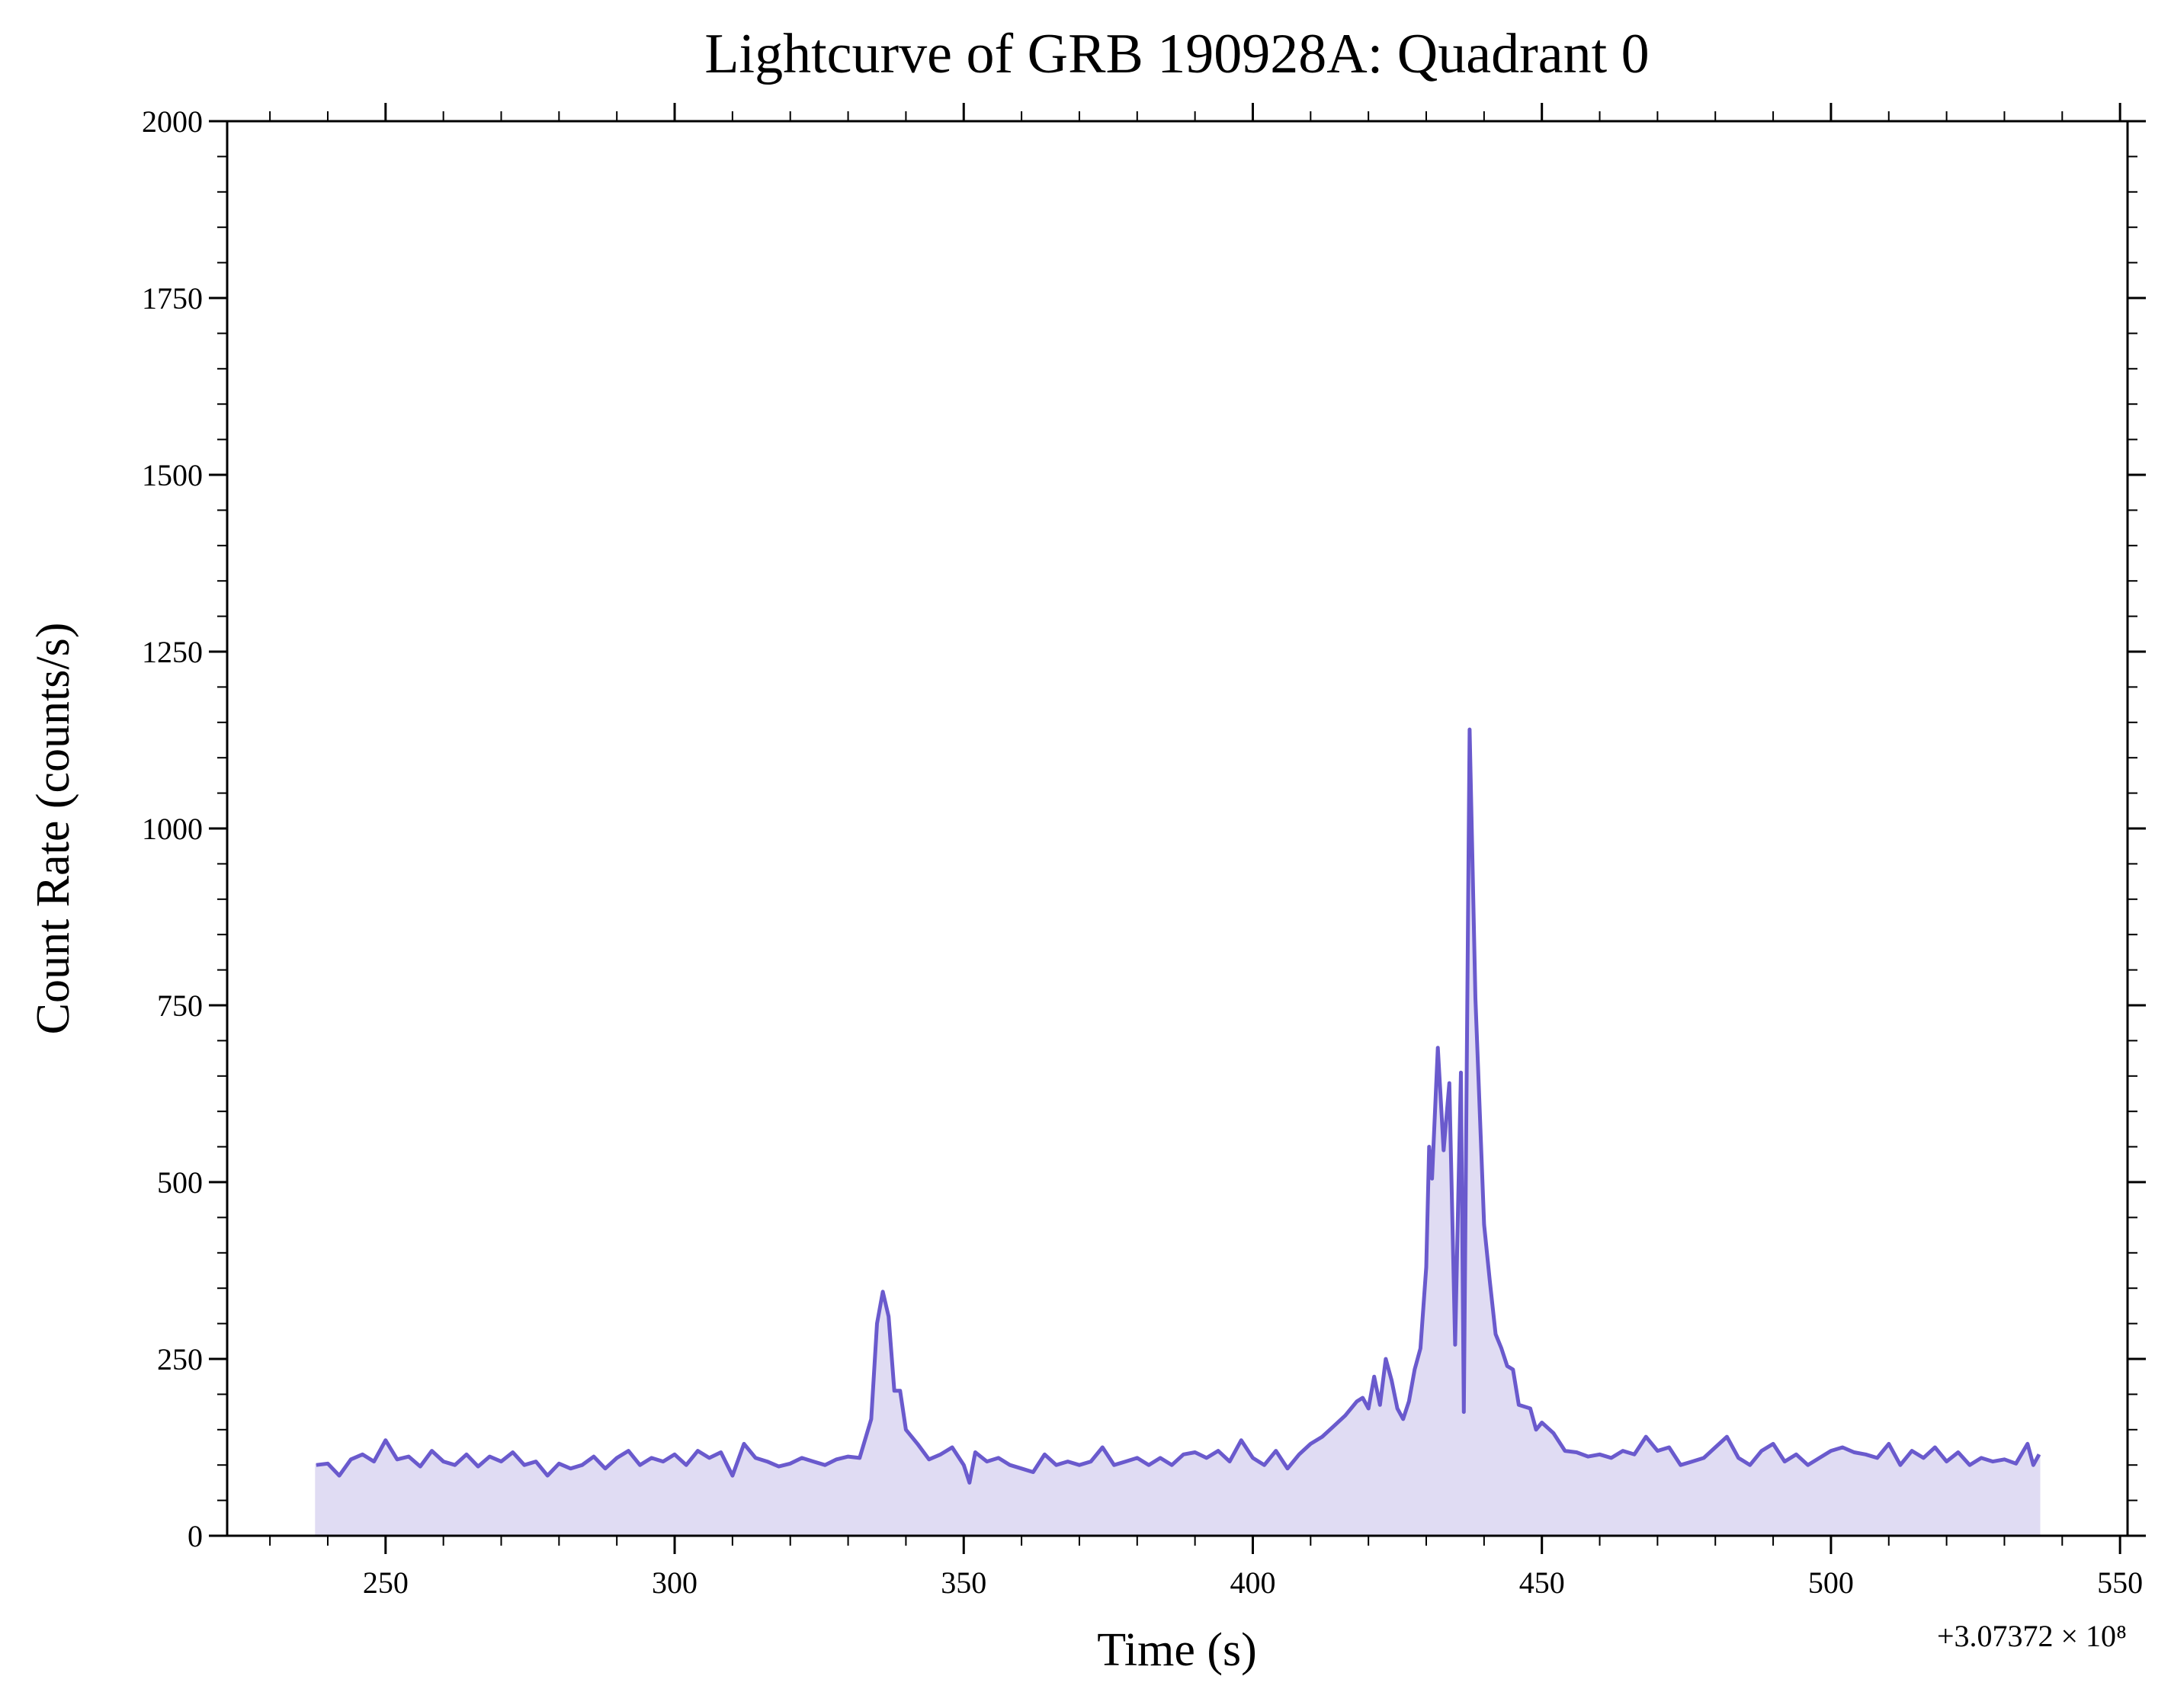  What do you see at coordinates (195, 1536) in the screenshot?
I see `y-tick-label: 0` at bounding box center [195, 1536].